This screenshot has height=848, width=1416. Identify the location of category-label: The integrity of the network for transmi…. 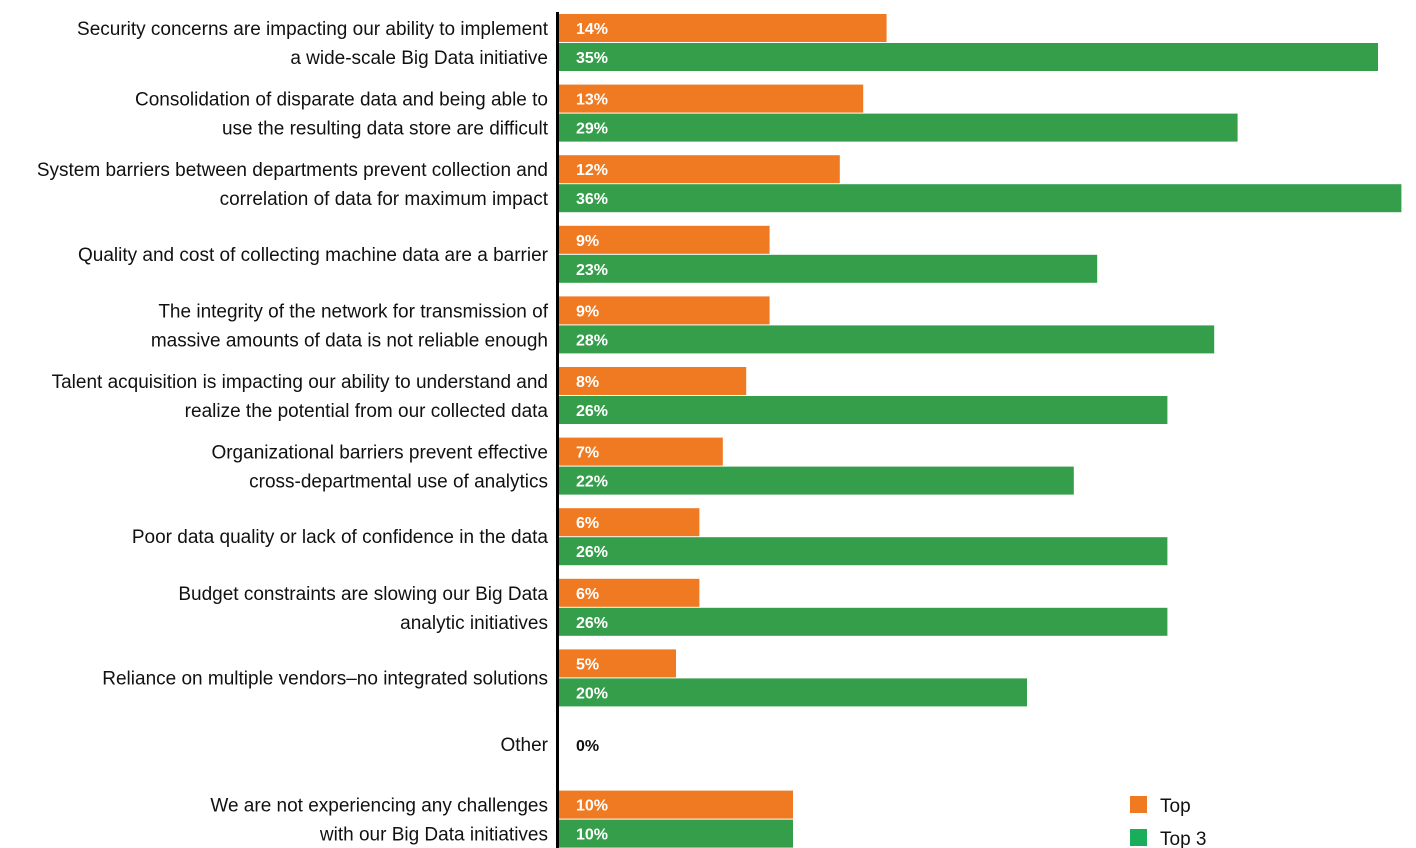
(353, 311).